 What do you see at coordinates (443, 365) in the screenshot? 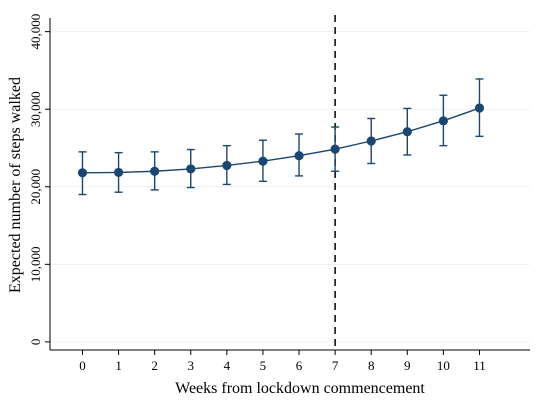
I see `x-tick-label: 10` at bounding box center [443, 365].